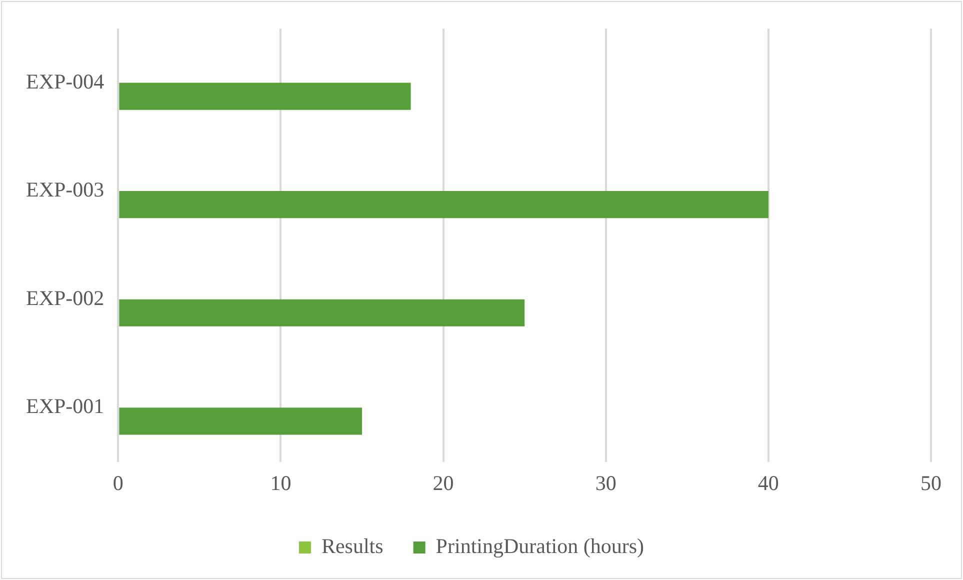 Image resolution: width=963 pixels, height=580 pixels. I want to click on y-tick-label: EXP-001, so click(65, 406).